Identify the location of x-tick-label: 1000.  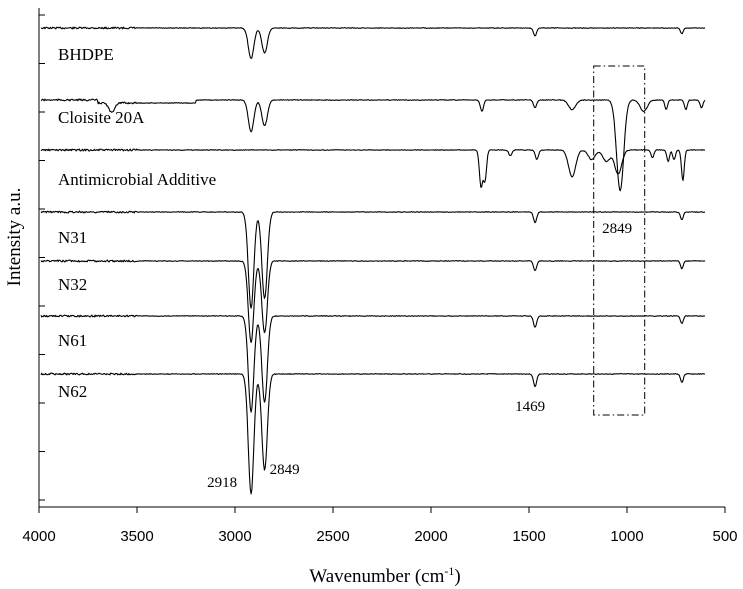
(626, 536).